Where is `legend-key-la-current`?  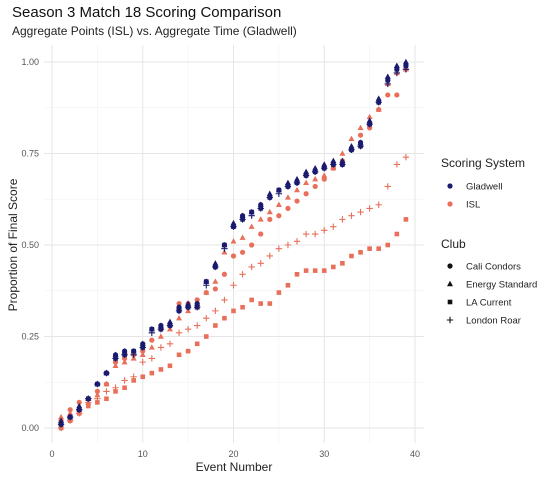 legend-key-la-current is located at coordinates (450, 302).